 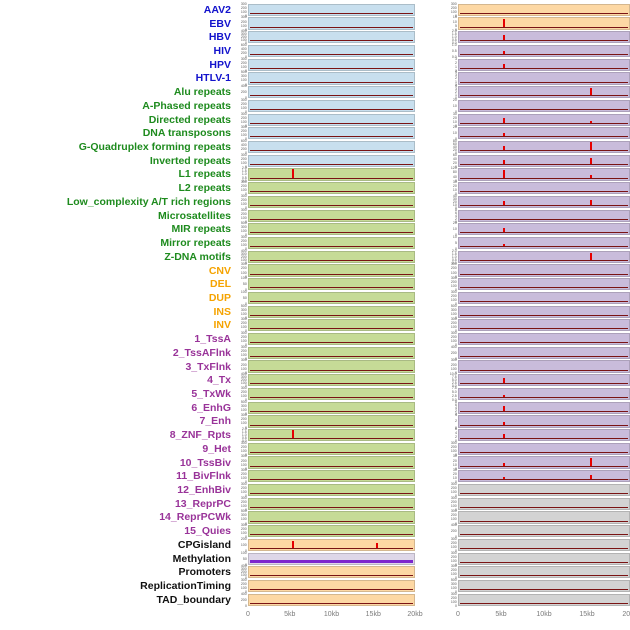 I want to click on x-tick-label: 5kb, so click(x=501, y=614).